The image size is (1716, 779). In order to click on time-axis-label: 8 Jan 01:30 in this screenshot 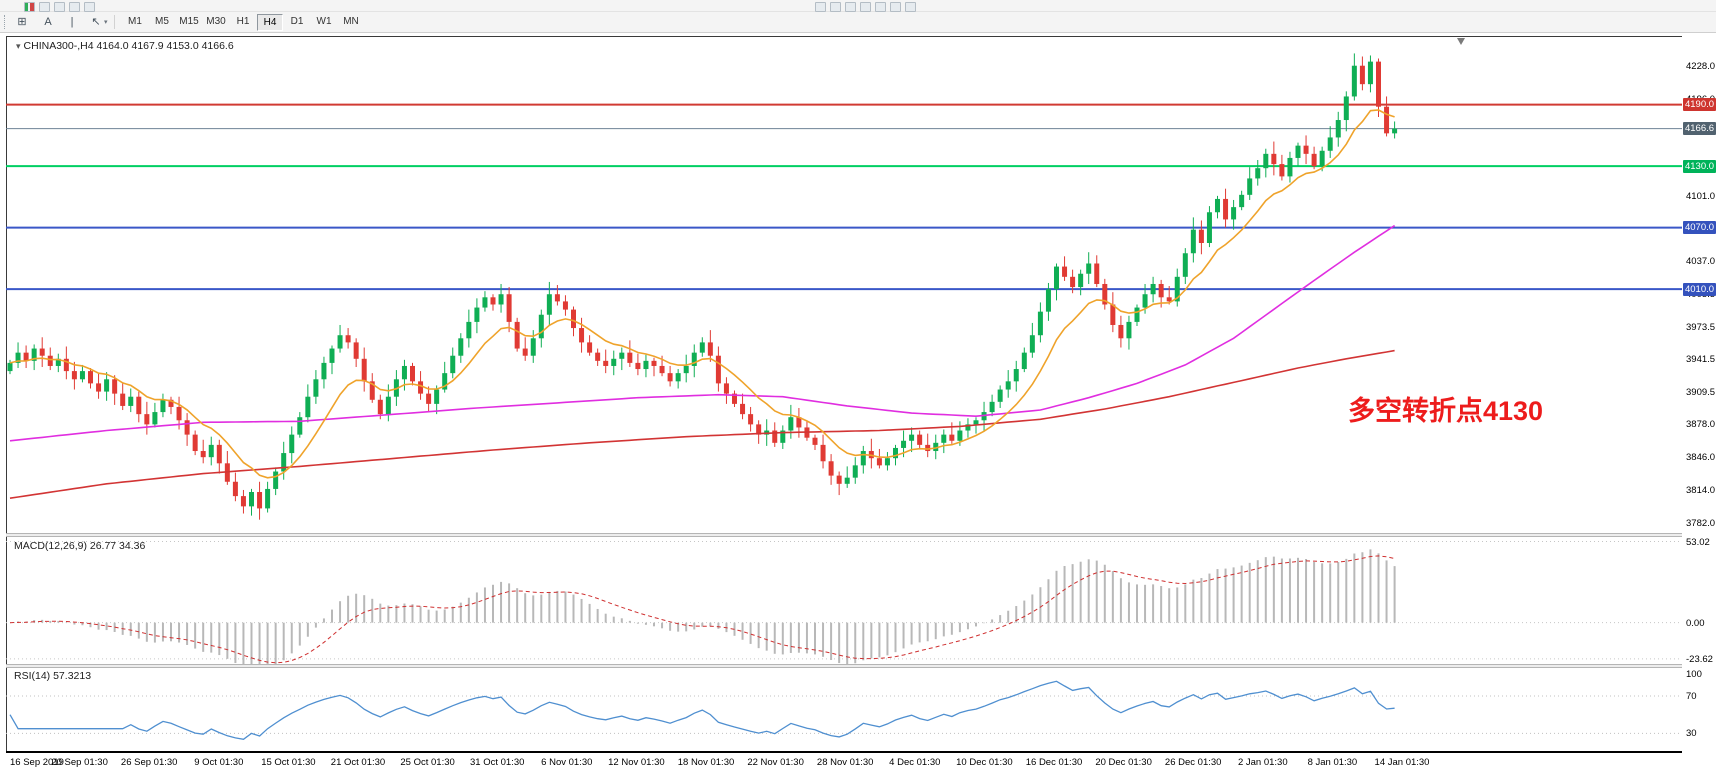, I will do `click(1332, 762)`.